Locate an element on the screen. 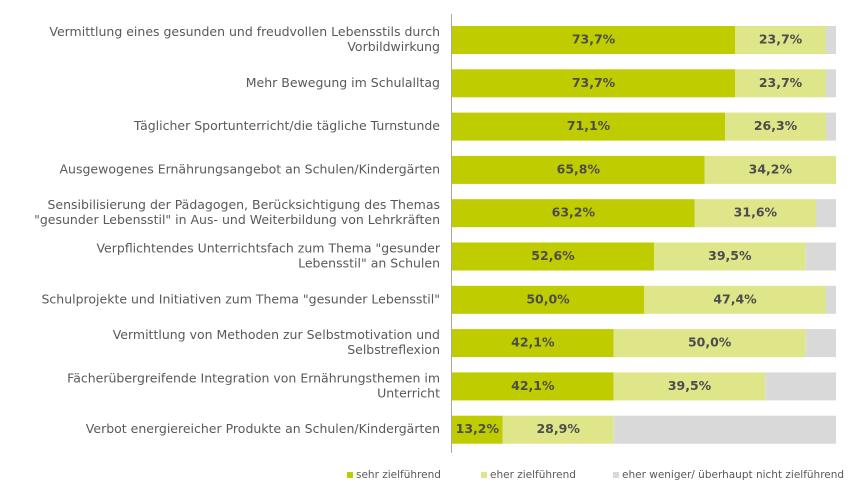 This screenshot has height=498, width=857. data-label: 28,9% is located at coordinates (558, 428).